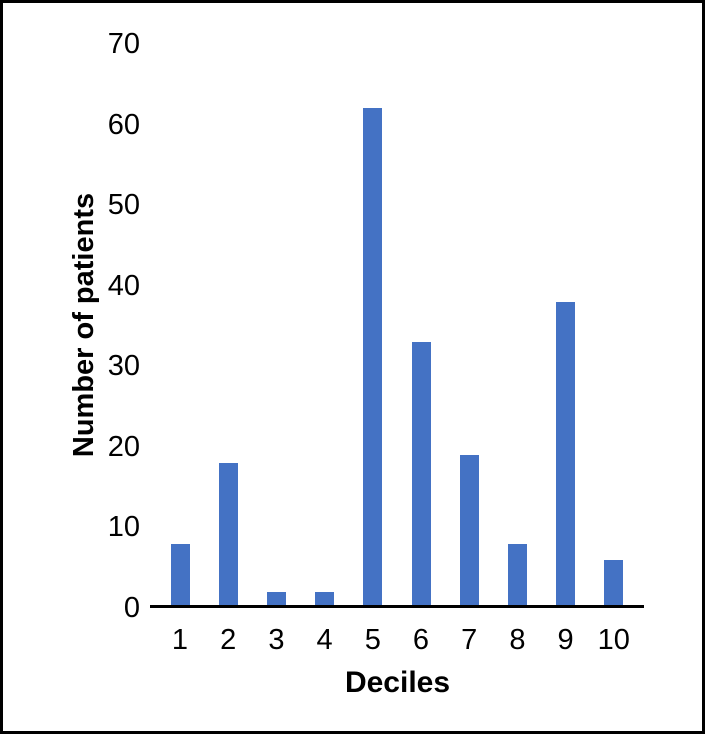  Describe the element at coordinates (123, 125) in the screenshot. I see `y-tick-label-60: 60` at that location.